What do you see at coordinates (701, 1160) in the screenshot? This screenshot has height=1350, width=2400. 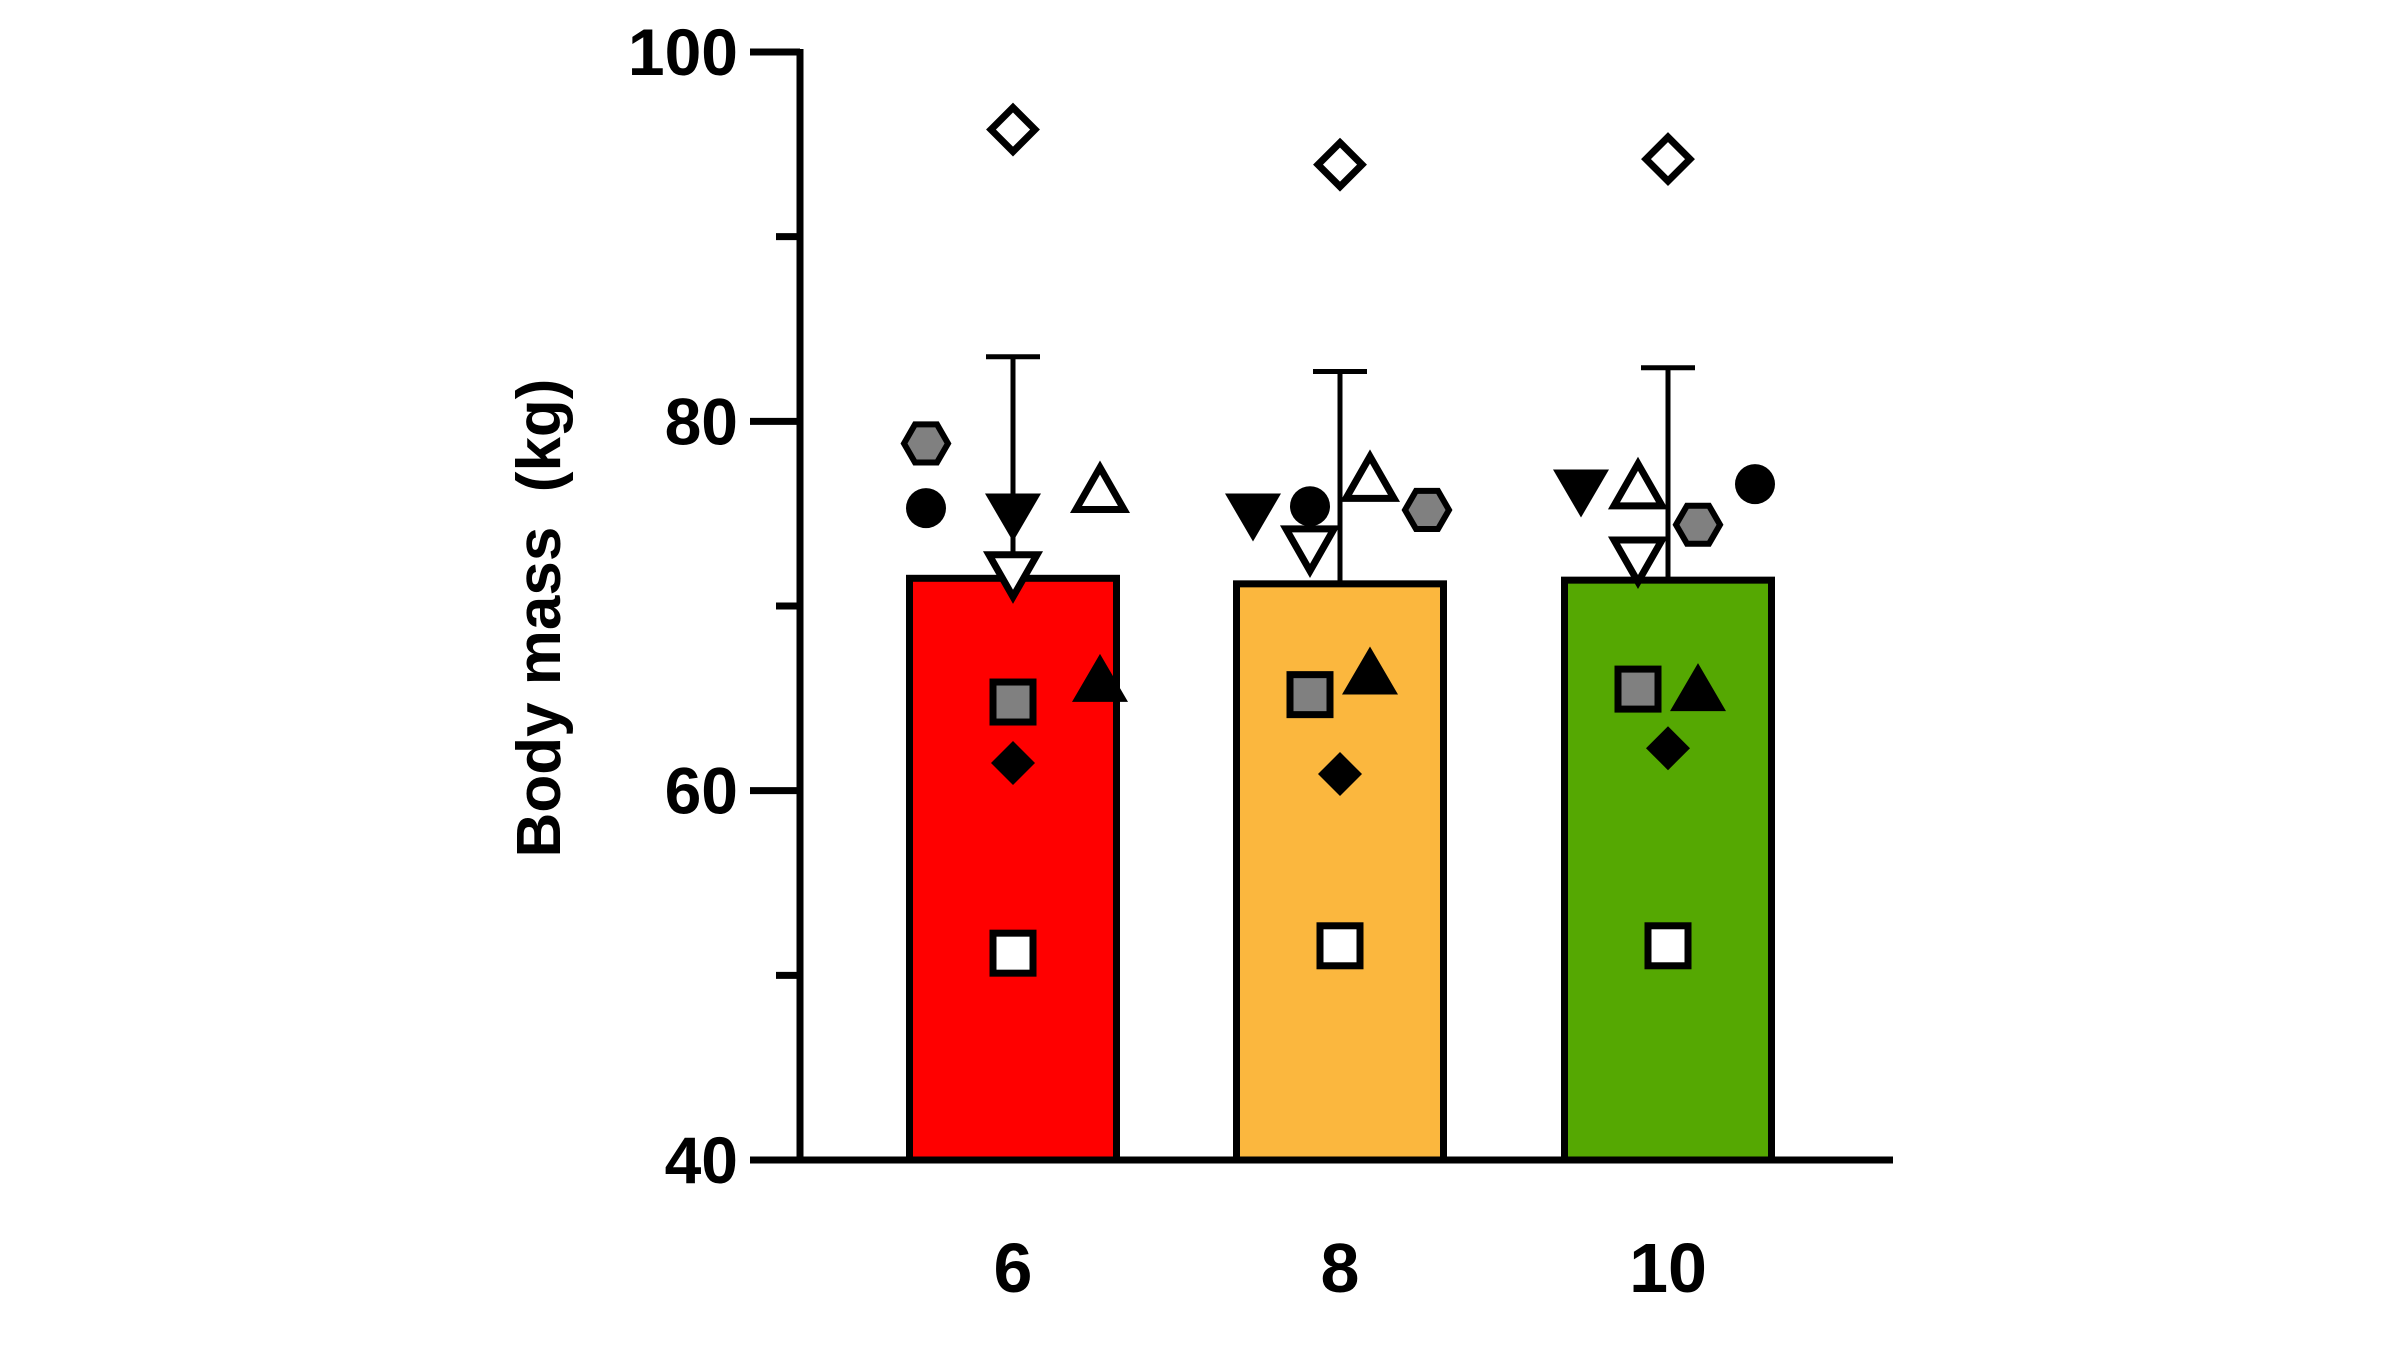 I see `y-tick-label: 40` at bounding box center [701, 1160].